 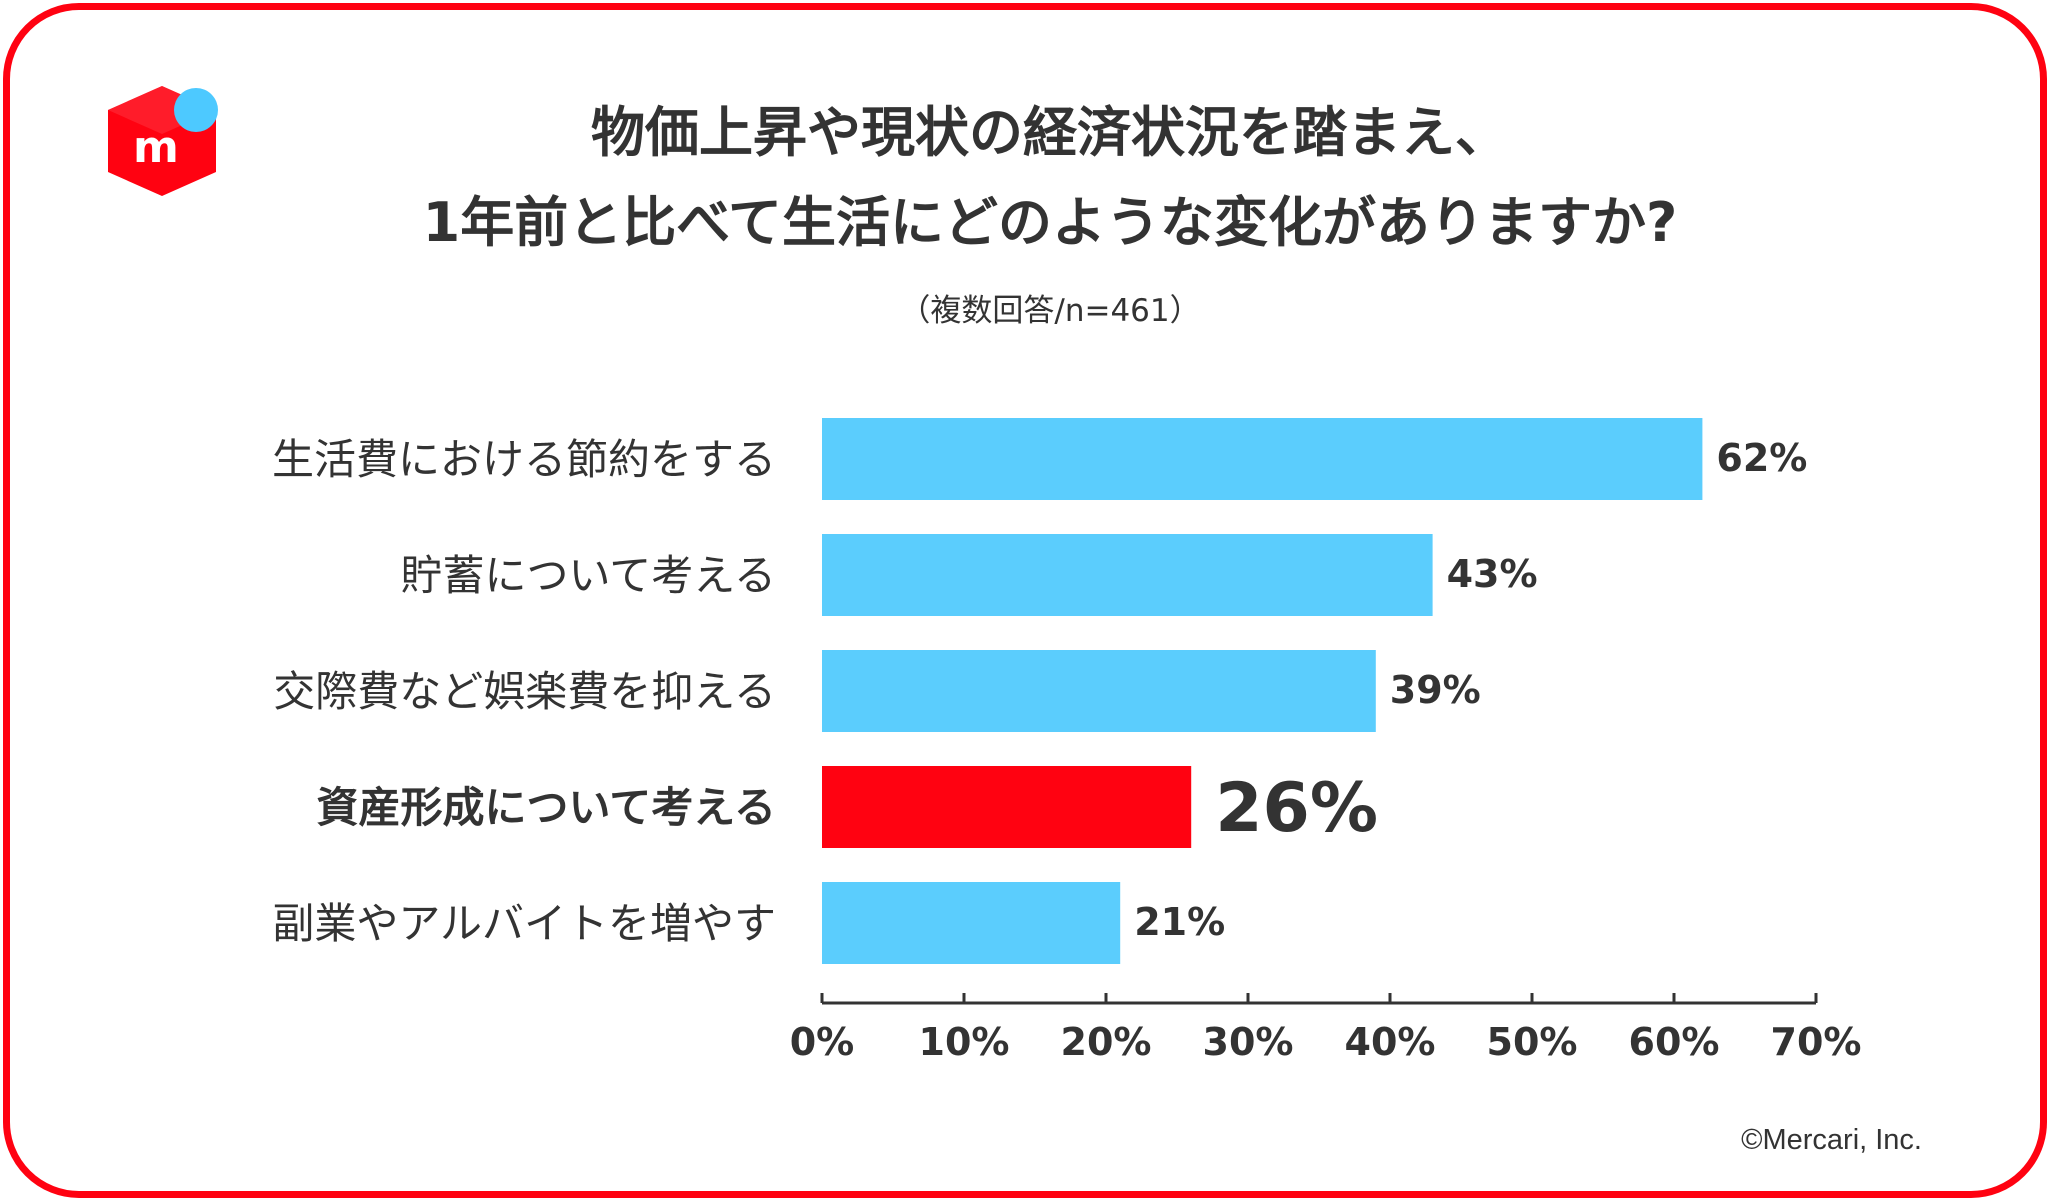 What do you see at coordinates (1050, 311) in the screenshot?
I see `chart-subtitle: （複数回答/n=461）` at bounding box center [1050, 311].